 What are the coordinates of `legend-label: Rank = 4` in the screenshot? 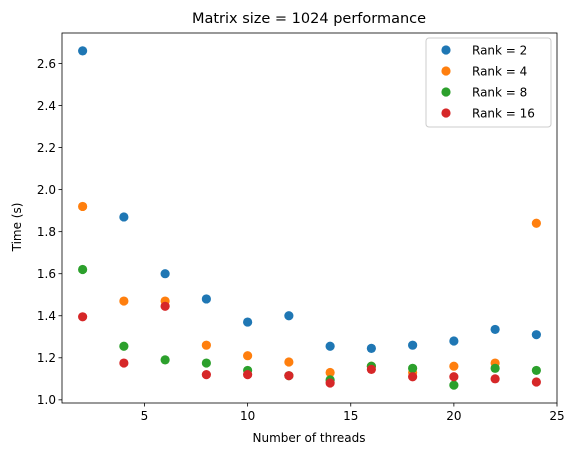 It's located at (499, 71).